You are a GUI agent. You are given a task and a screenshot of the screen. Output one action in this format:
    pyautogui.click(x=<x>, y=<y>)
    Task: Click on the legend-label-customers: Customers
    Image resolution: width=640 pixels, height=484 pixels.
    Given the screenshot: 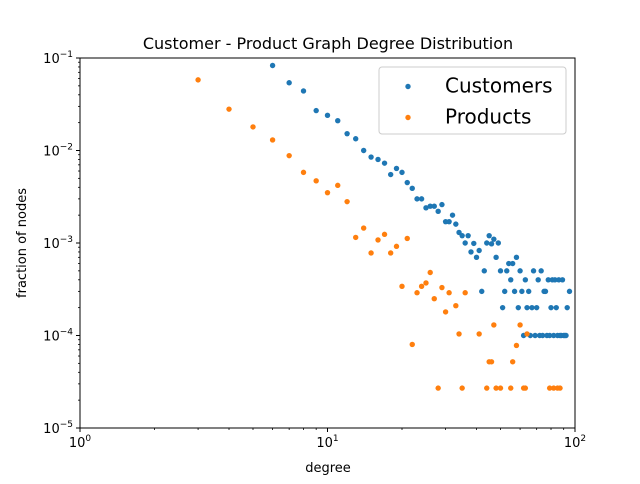 What is the action you would take?
    pyautogui.click(x=499, y=86)
    